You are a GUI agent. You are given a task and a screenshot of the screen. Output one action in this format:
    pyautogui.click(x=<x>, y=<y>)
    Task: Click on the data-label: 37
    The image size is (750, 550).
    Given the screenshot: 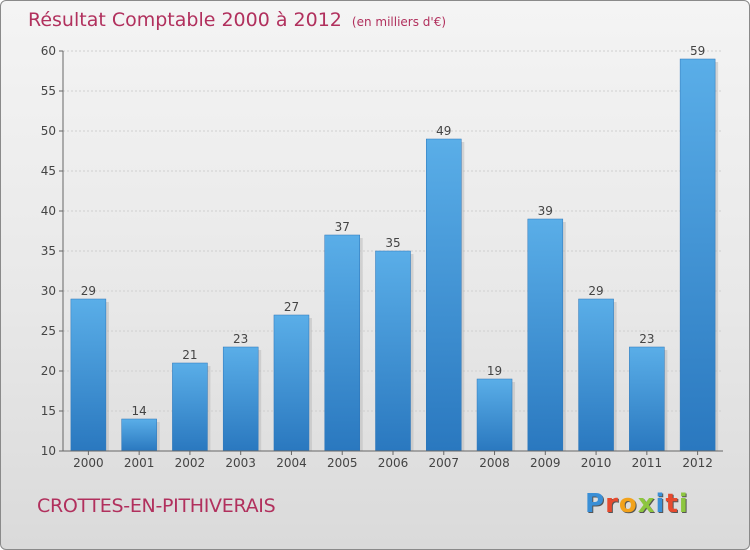 What is the action you would take?
    pyautogui.click(x=342, y=227)
    